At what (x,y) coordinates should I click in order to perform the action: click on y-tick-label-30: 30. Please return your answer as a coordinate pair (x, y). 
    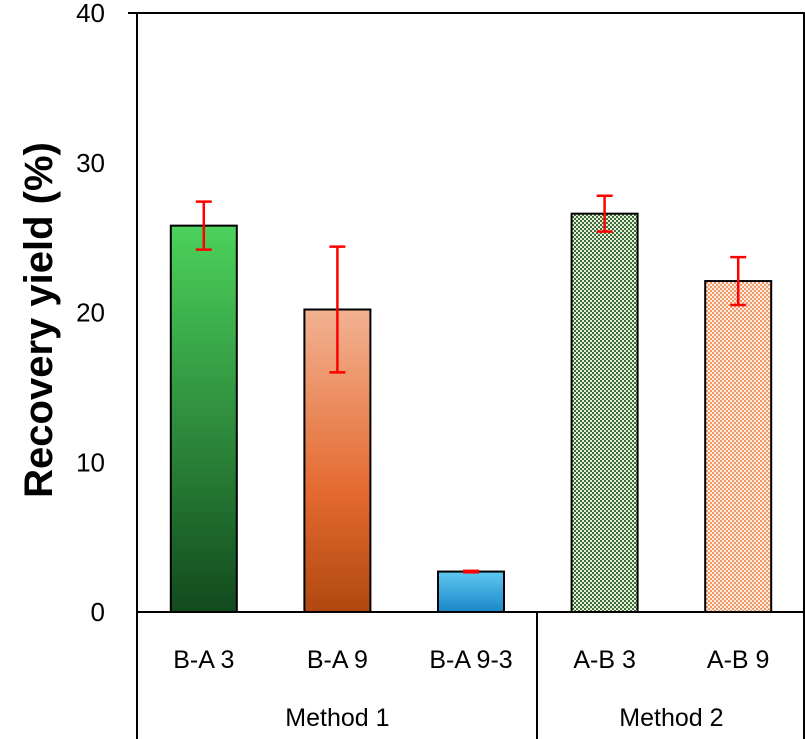
    Looking at the image, I should click on (90, 163).